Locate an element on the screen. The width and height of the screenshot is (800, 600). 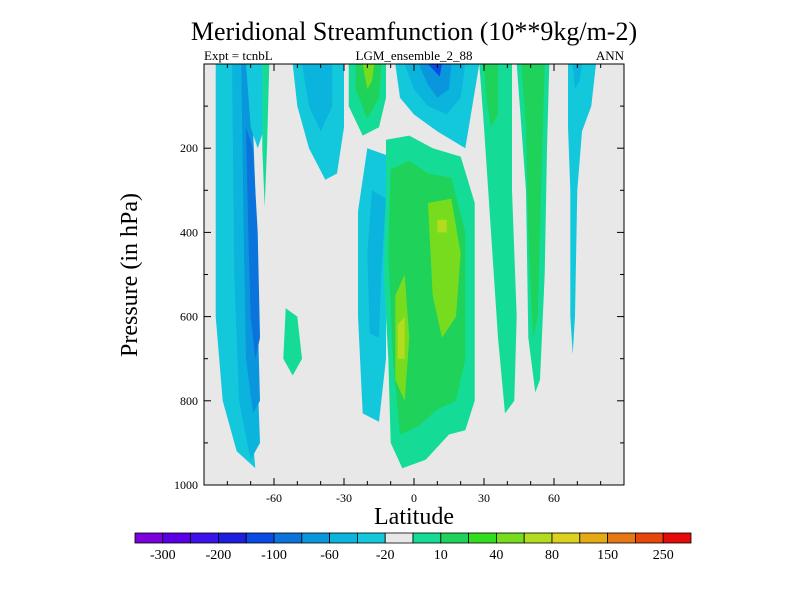
subtitle-center: LGM_ensemble_2_88 is located at coordinates (414, 55).